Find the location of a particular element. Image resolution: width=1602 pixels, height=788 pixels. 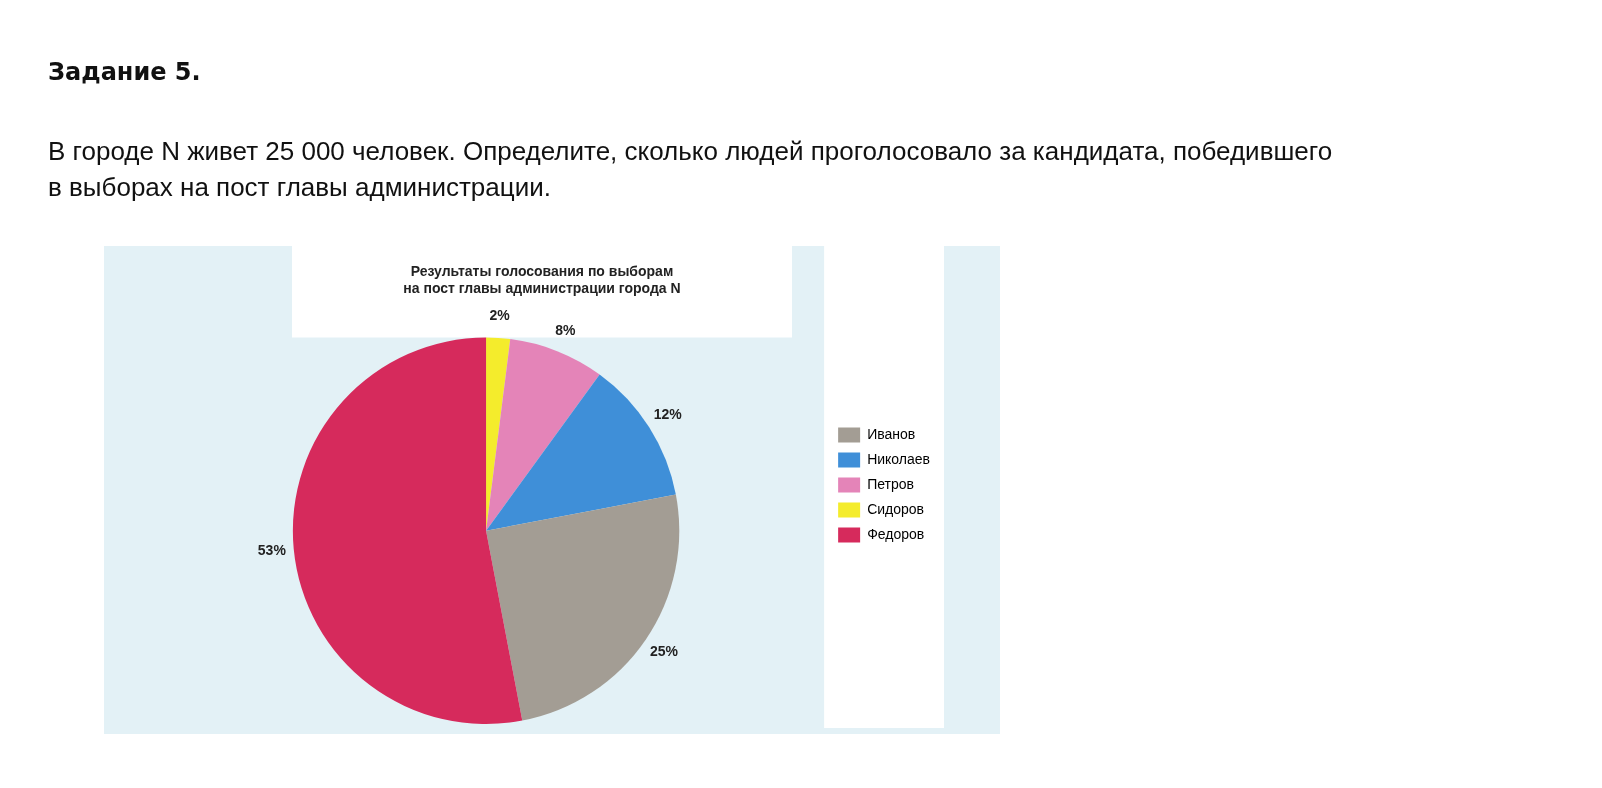

data-label: 2% is located at coordinates (500, 314).